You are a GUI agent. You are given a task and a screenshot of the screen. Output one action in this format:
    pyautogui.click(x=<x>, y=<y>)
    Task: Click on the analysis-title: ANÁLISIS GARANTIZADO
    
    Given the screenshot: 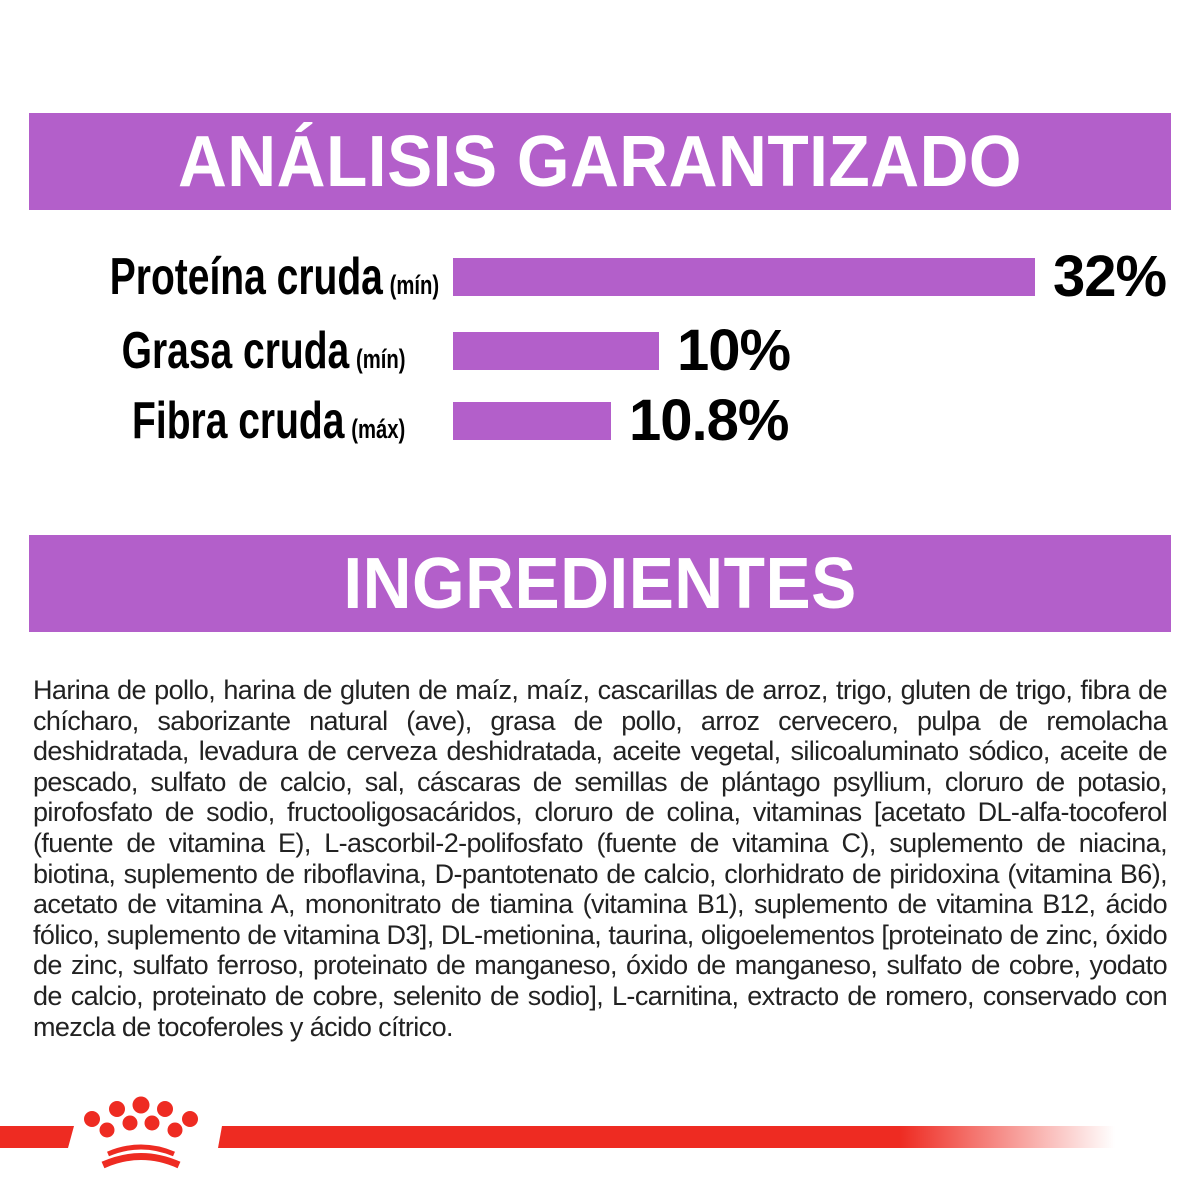 What is the action you would take?
    pyautogui.click(x=600, y=161)
    